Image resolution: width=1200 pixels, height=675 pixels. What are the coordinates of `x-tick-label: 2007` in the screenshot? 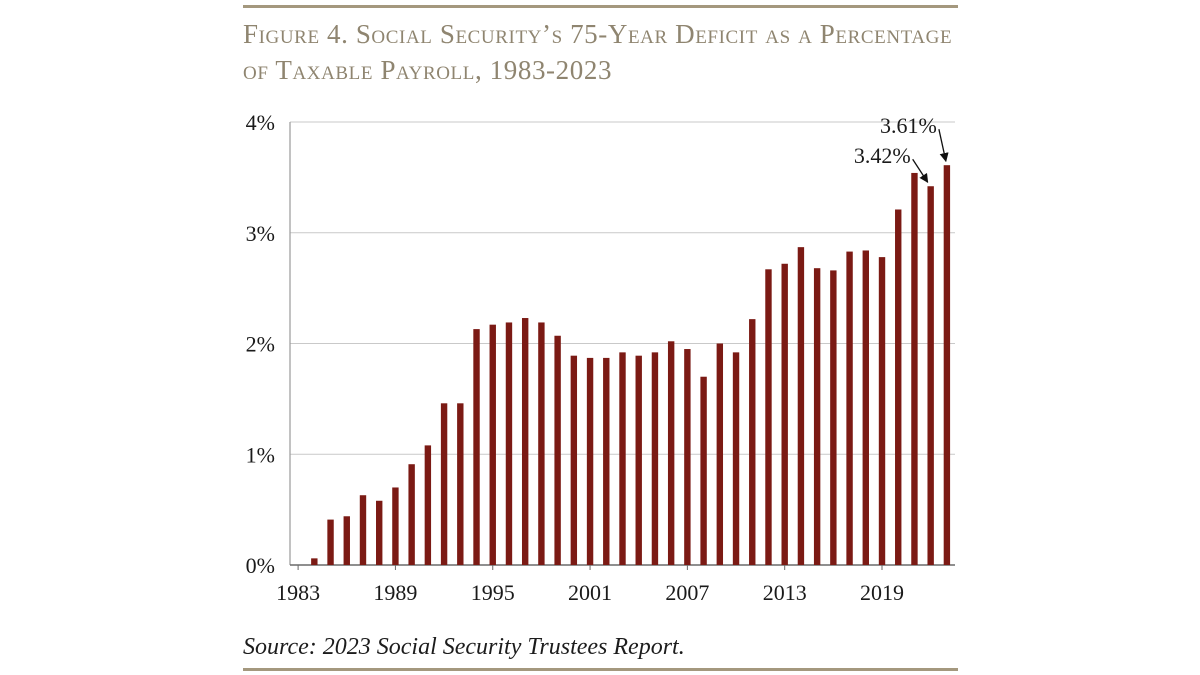 It's located at (687, 592).